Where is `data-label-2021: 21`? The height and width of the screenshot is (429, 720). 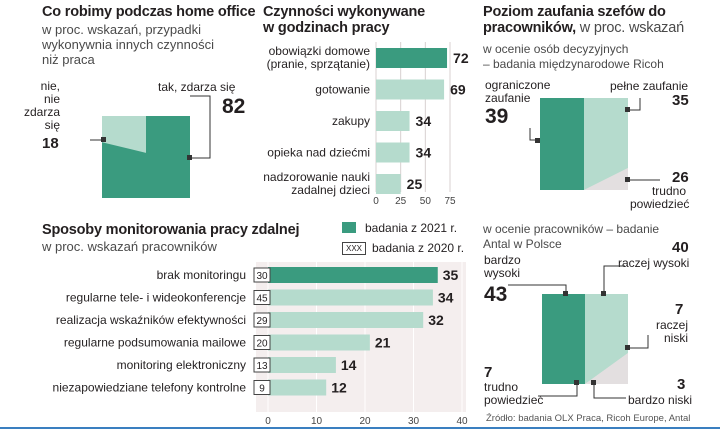
data-label-2021: 21 is located at coordinates (383, 343).